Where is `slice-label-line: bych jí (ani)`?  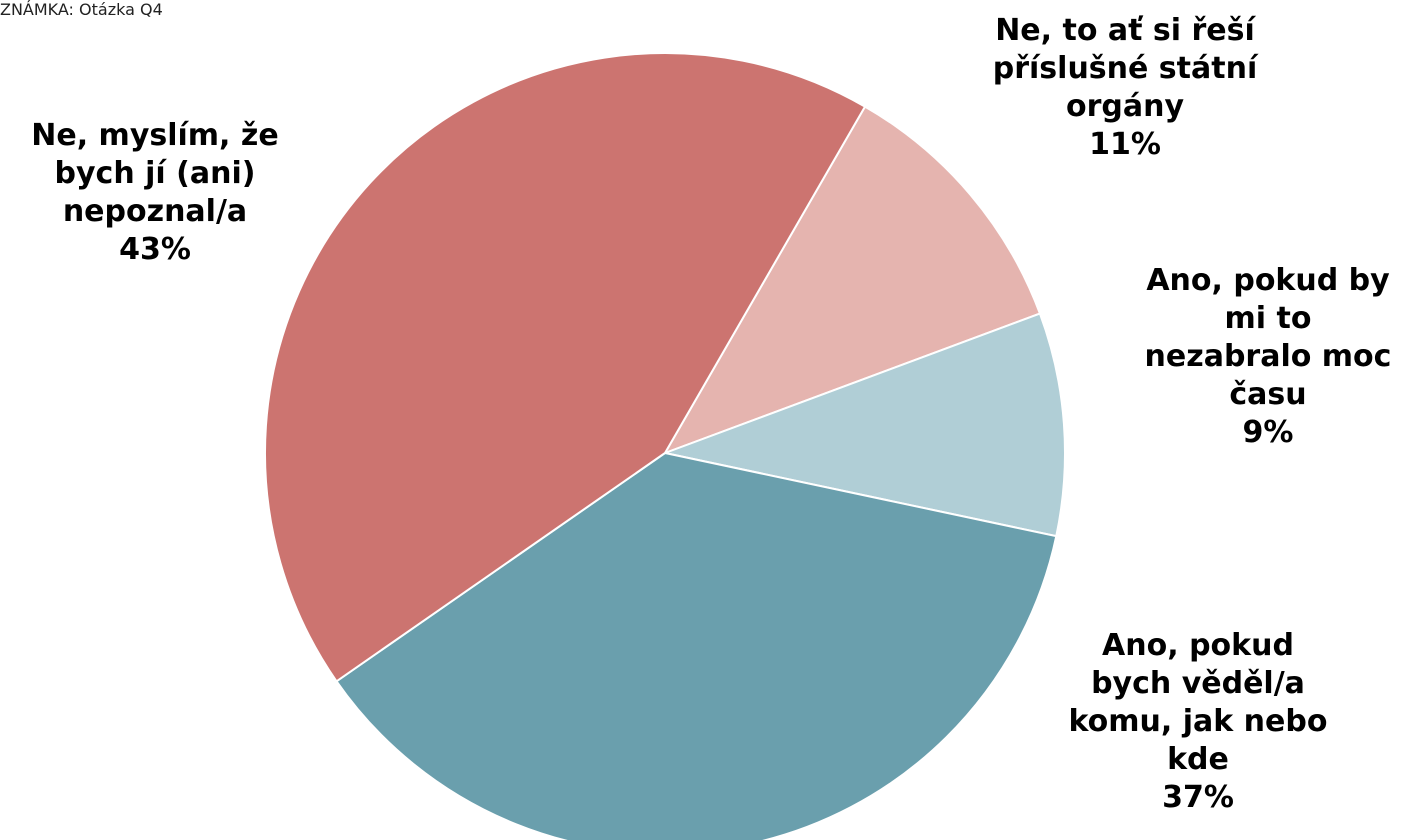 slice-label-line: bych jí (ani) is located at coordinates (155, 173).